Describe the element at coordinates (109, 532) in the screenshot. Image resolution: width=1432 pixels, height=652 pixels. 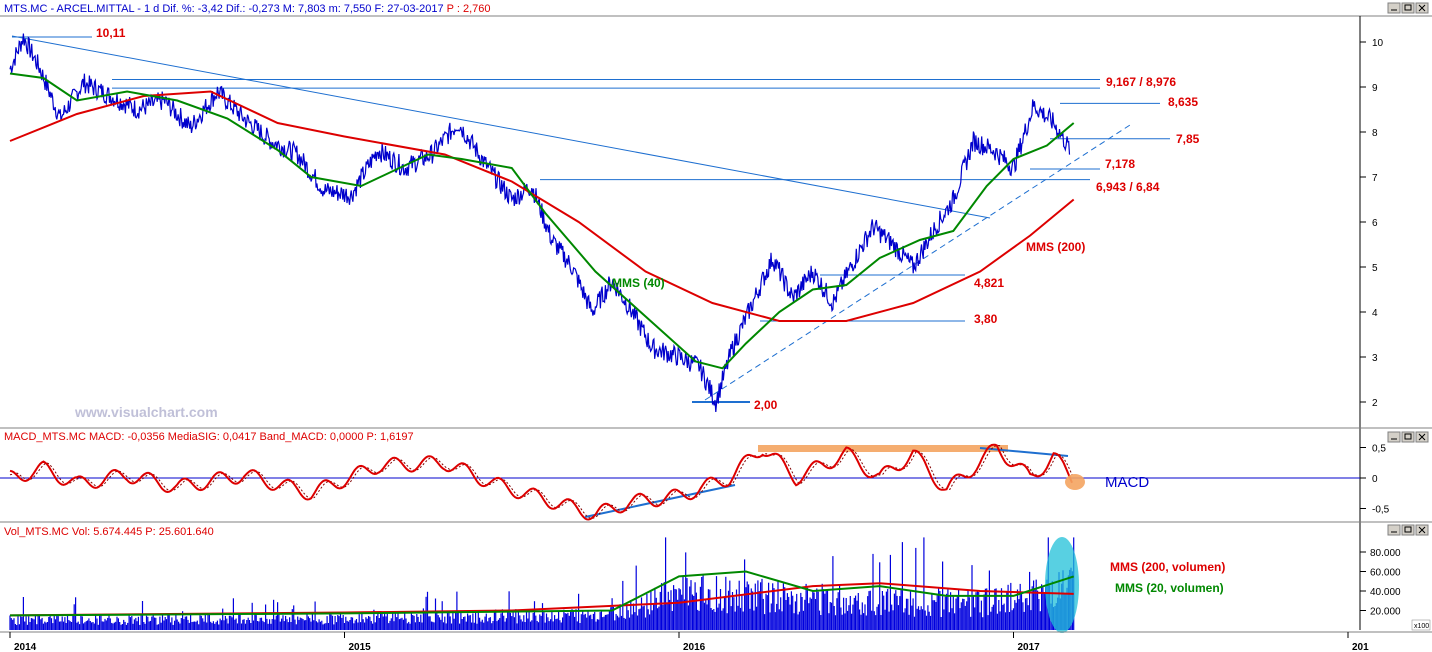
I see `volume-header-title: Vol_MTS.MC Vol: 5.674.445 P: 25.601.640` at that location.